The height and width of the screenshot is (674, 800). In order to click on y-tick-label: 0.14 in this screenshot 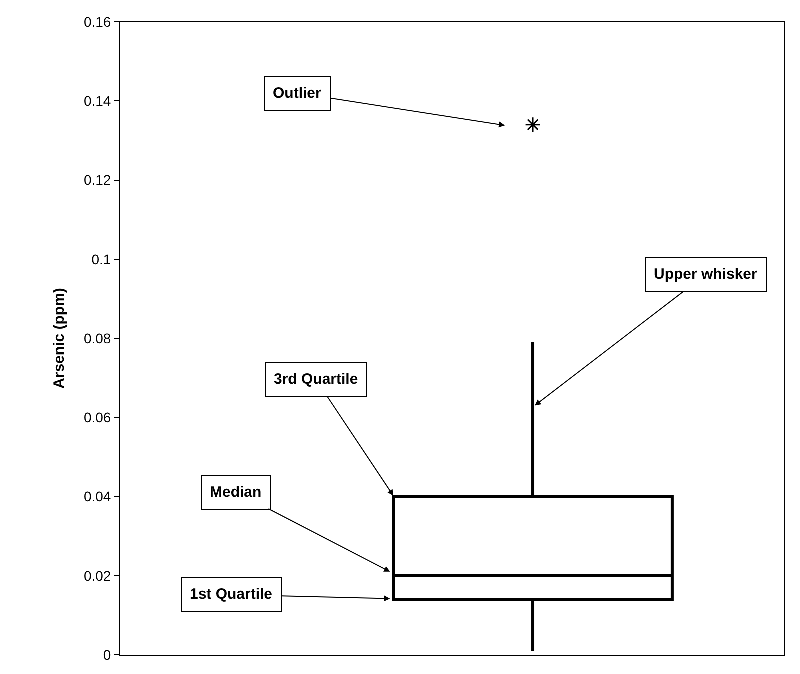, I will do `click(98, 101)`.